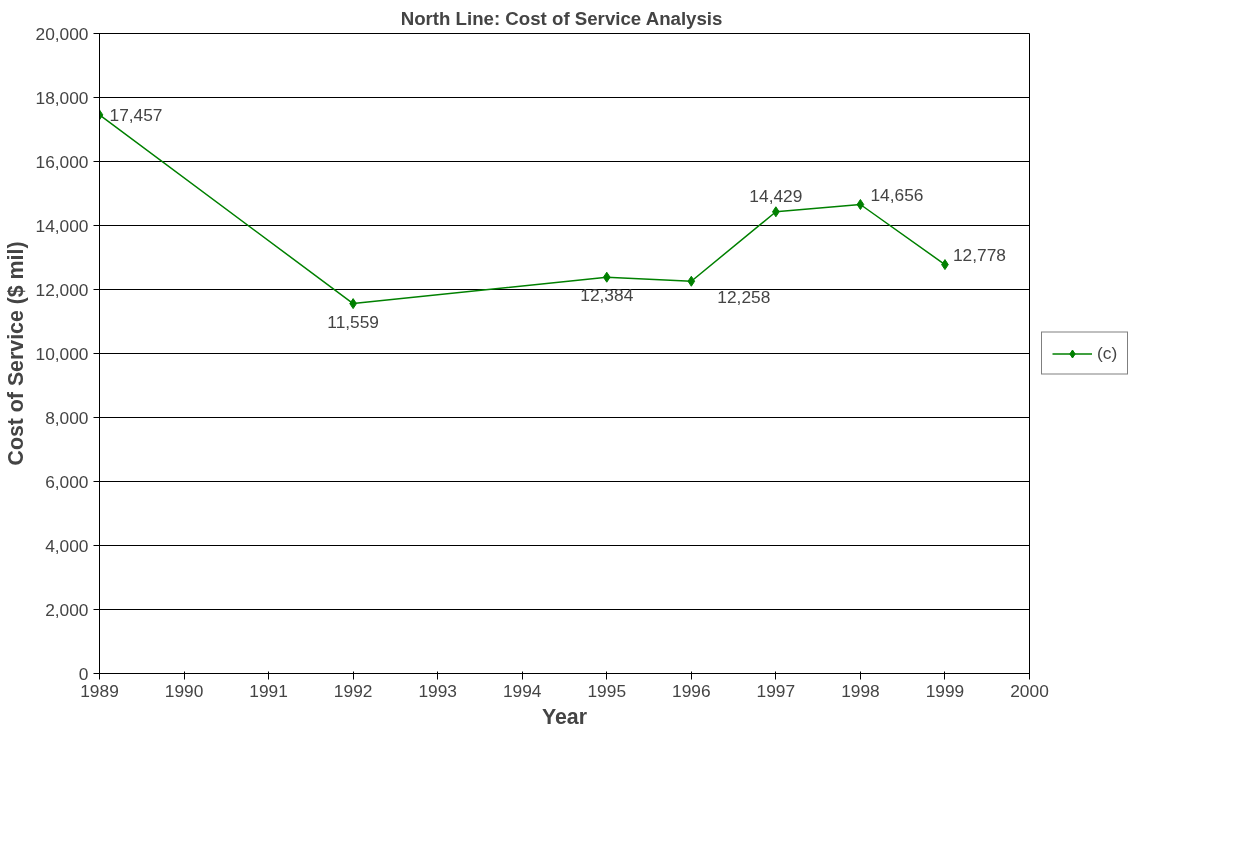 The image size is (1238, 843). What do you see at coordinates (691, 690) in the screenshot?
I see `x-tick-label: 1996` at bounding box center [691, 690].